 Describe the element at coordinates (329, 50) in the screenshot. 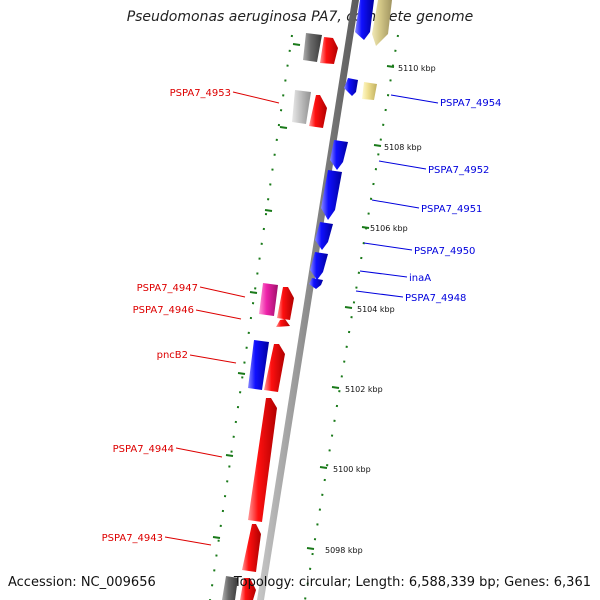

I see `gene-red-top` at that location.